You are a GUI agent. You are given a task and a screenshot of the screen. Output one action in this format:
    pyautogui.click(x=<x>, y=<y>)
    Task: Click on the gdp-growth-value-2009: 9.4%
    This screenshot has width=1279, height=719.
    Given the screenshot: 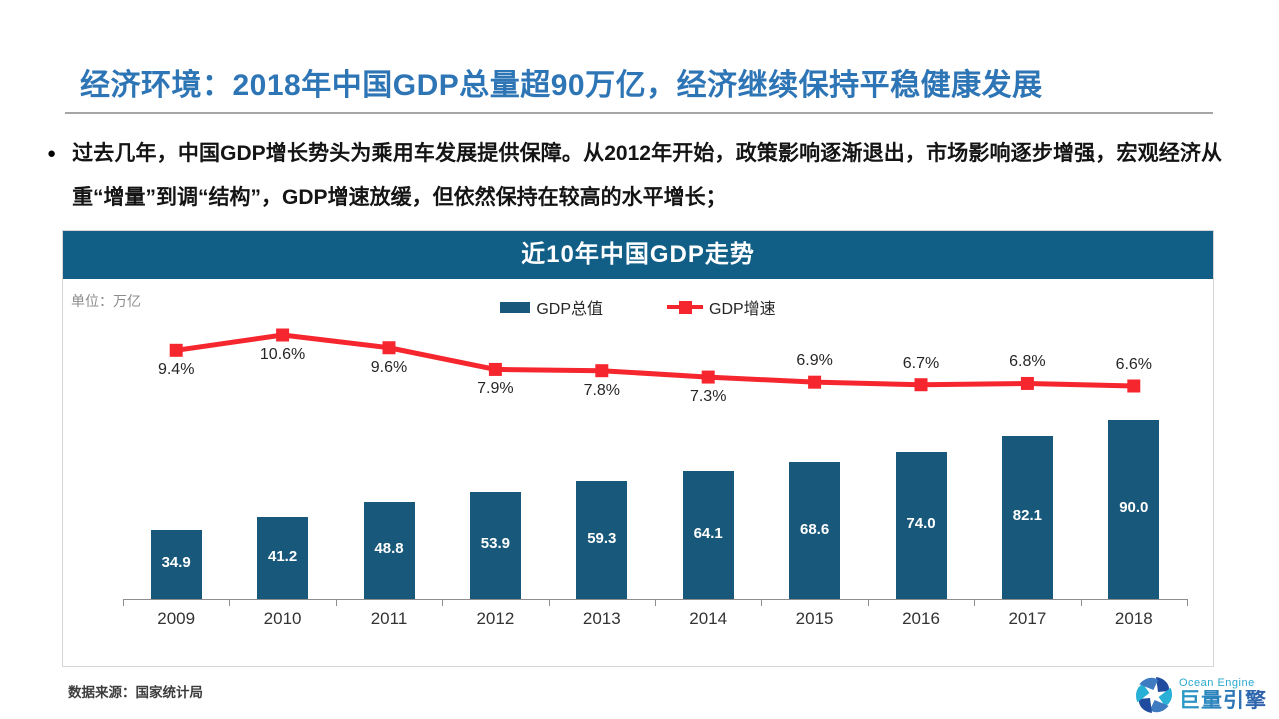 What is the action you would take?
    pyautogui.click(x=176, y=370)
    